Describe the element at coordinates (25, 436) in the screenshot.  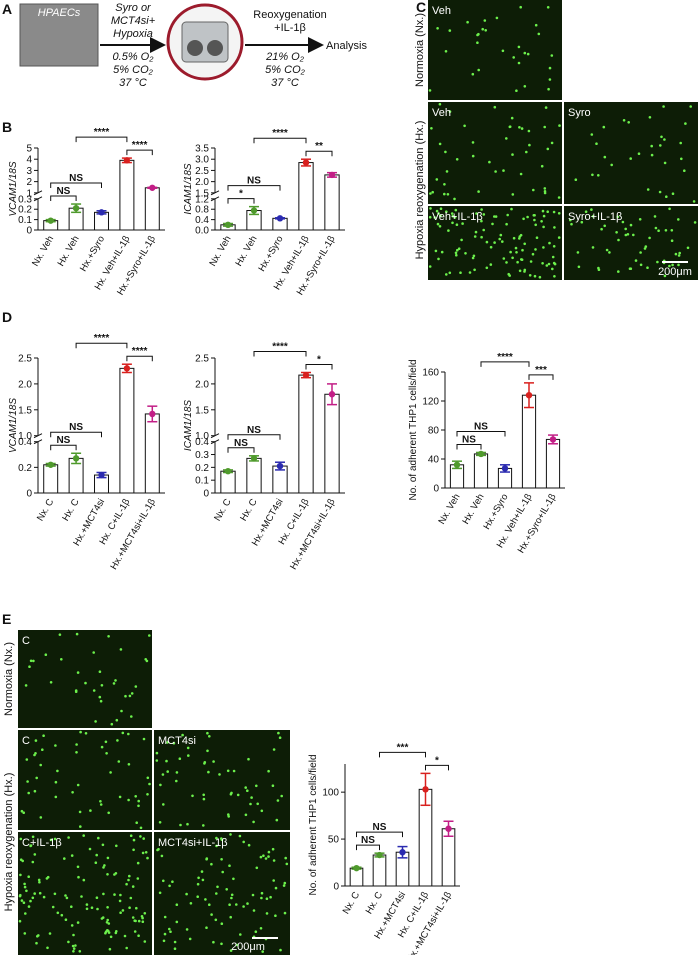
I see `y-tick-label: 1.0` at that location.